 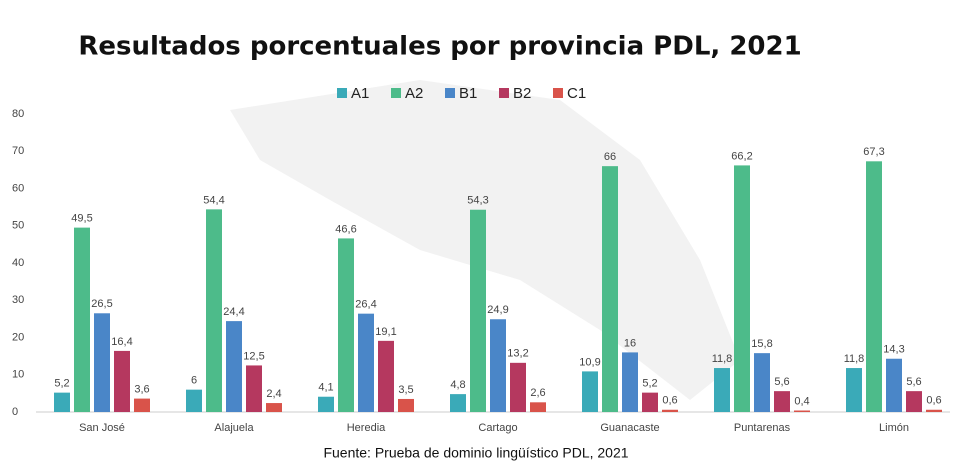 What do you see at coordinates (873, 152) in the screenshot?
I see `data-label: 67,3` at bounding box center [873, 152].